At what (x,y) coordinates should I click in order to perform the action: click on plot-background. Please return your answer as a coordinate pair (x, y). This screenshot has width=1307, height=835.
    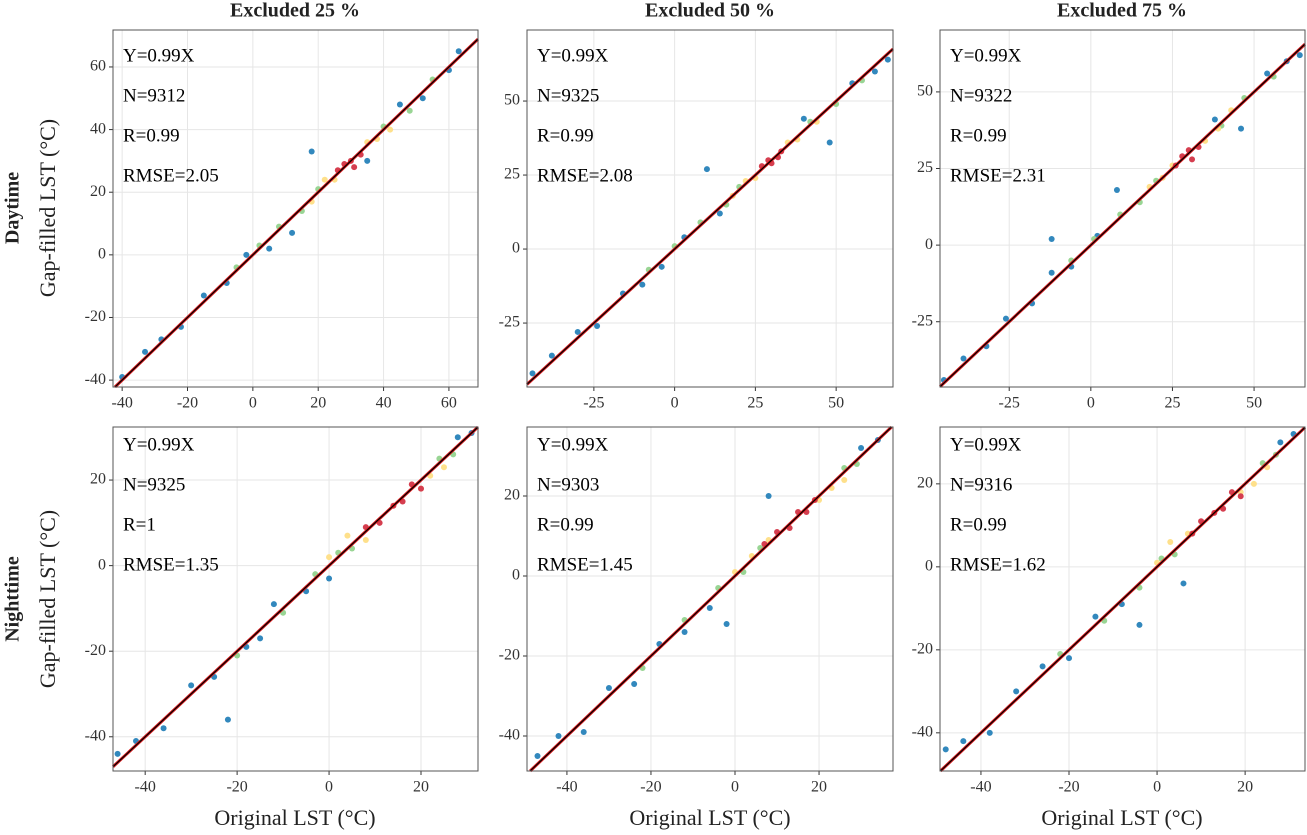
    Looking at the image, I should click on (1122, 208).